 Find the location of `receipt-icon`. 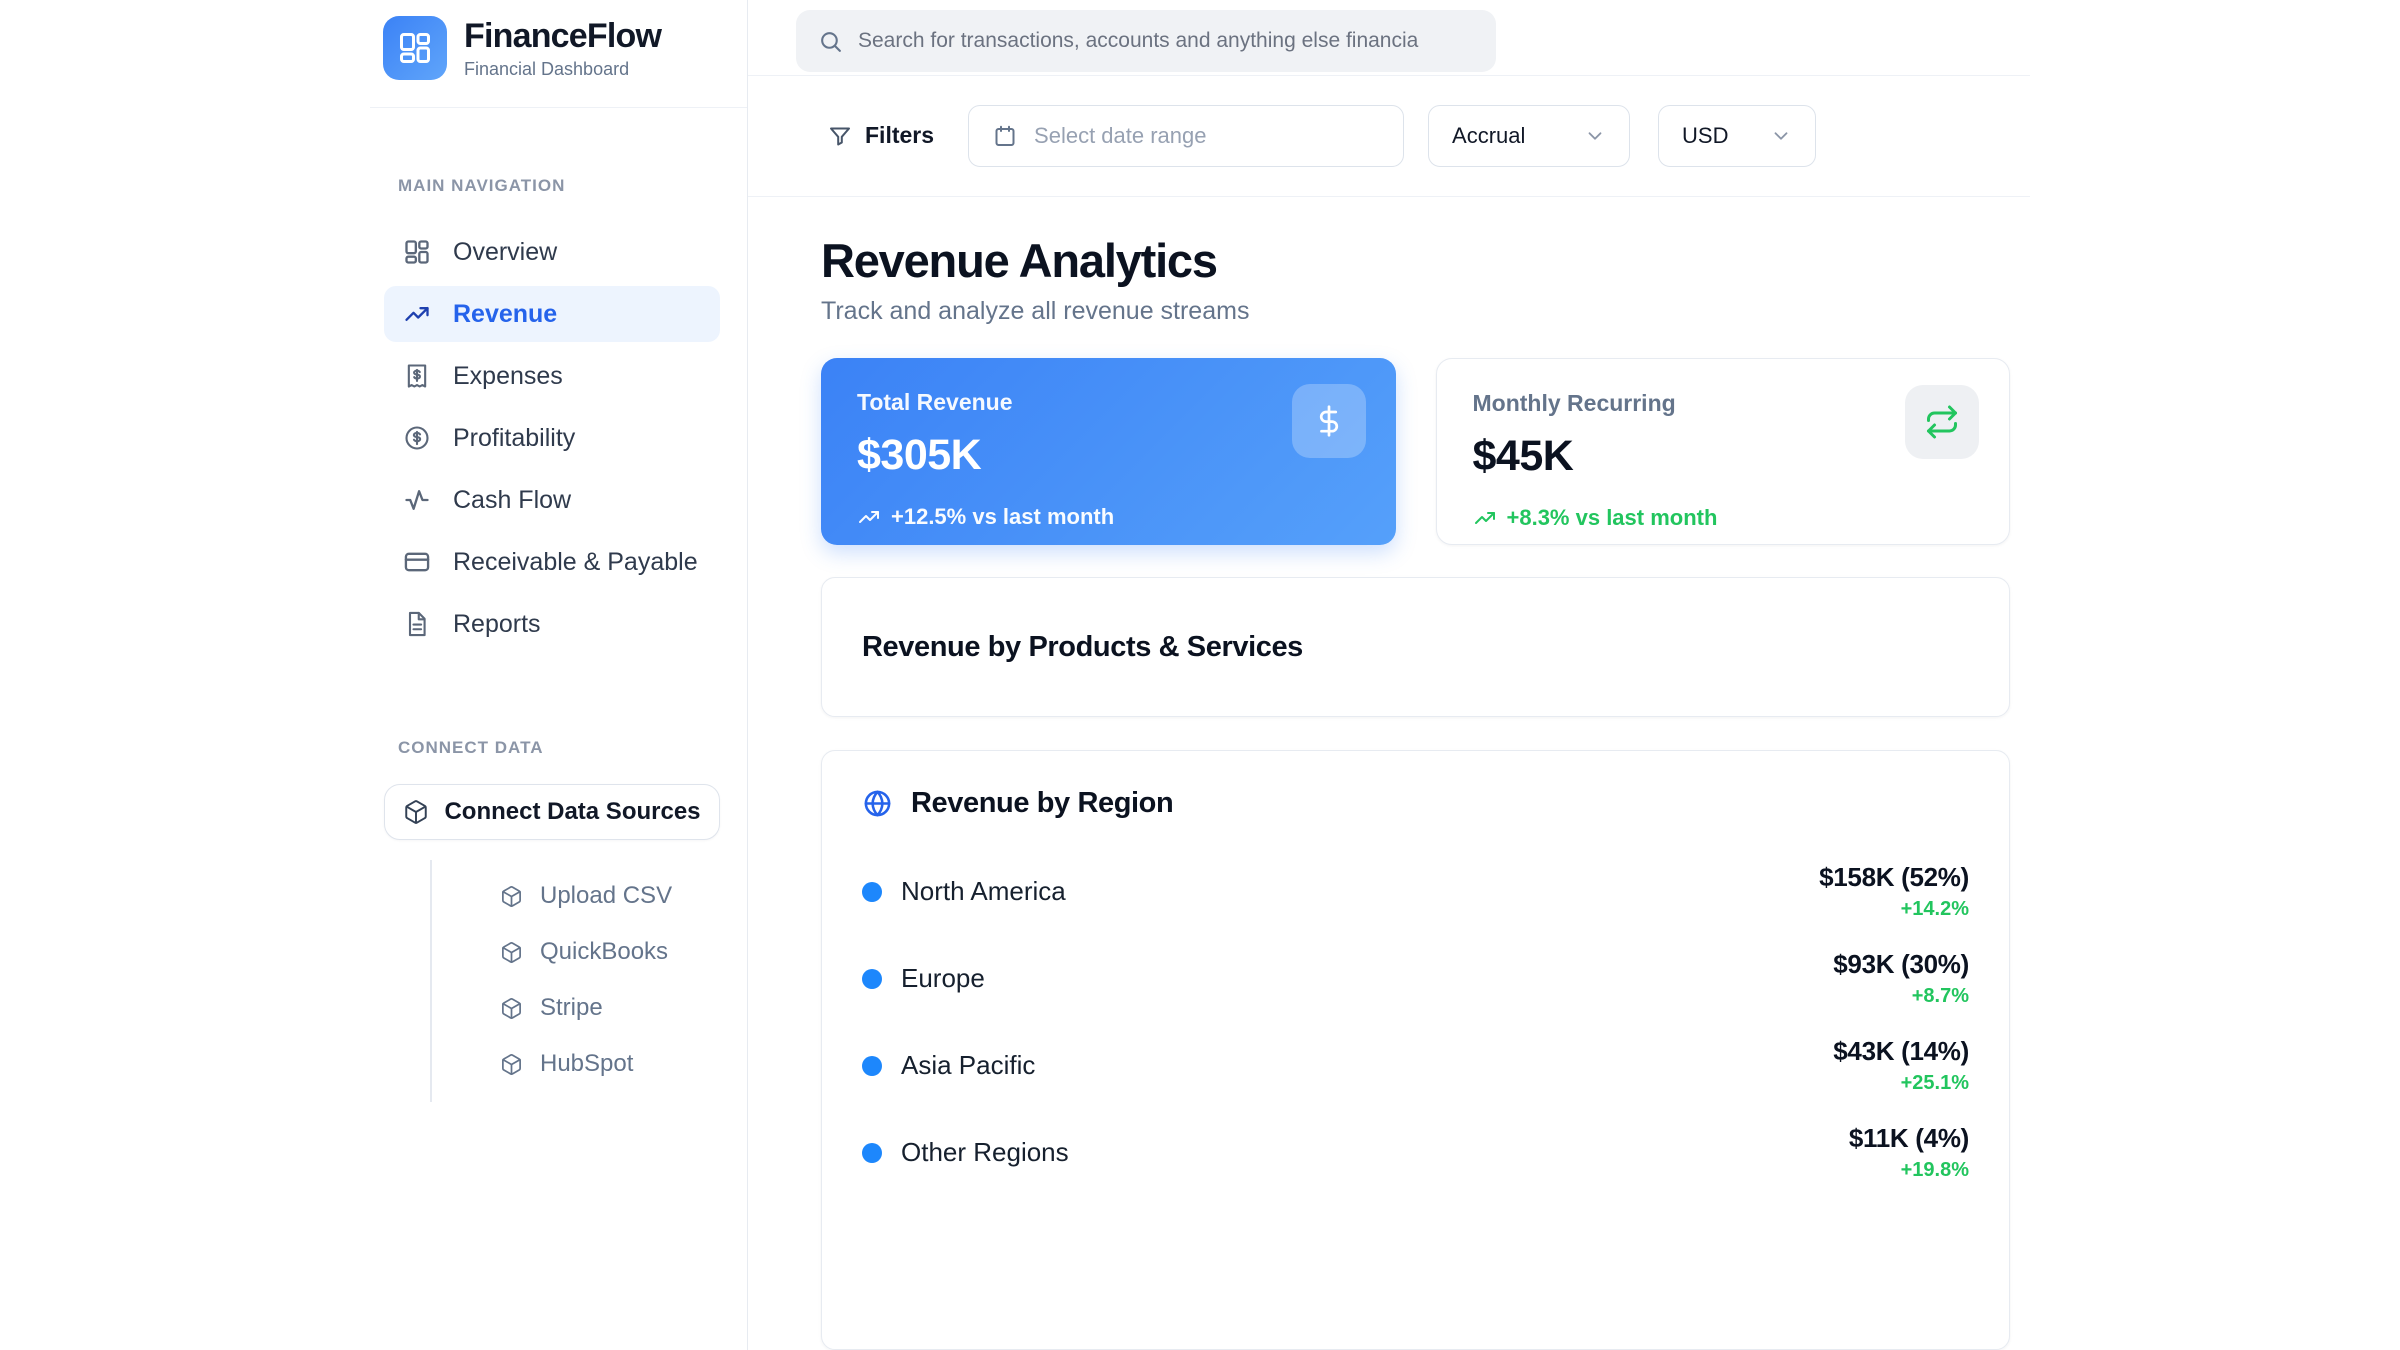

receipt-icon is located at coordinates (417, 376).